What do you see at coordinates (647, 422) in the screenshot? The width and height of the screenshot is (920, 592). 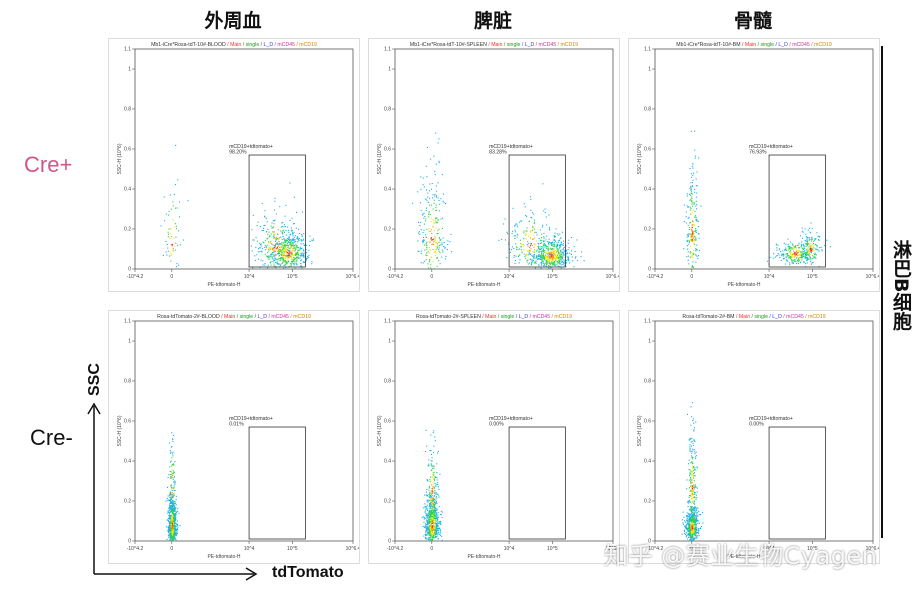 I see `y-tick-label: 0.6` at bounding box center [647, 422].